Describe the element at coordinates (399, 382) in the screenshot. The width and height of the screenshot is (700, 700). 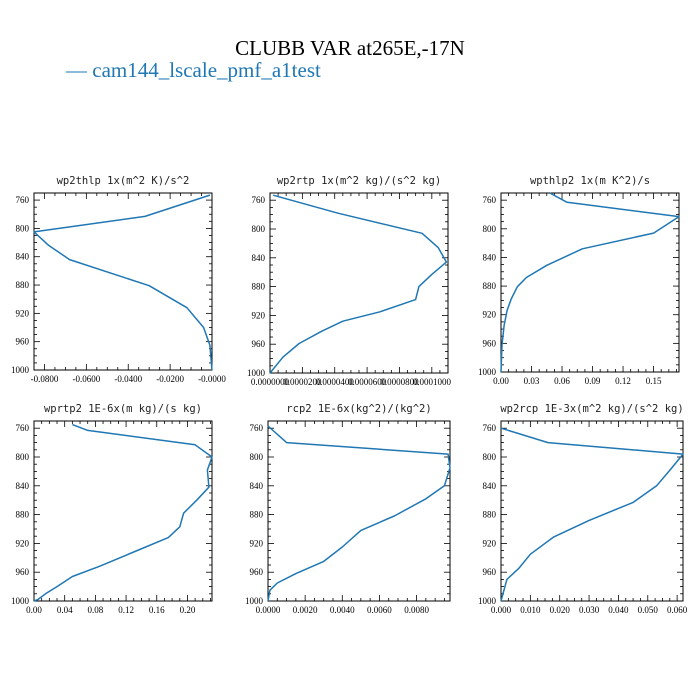
I see `x-tick-label: 0.0000800` at that location.